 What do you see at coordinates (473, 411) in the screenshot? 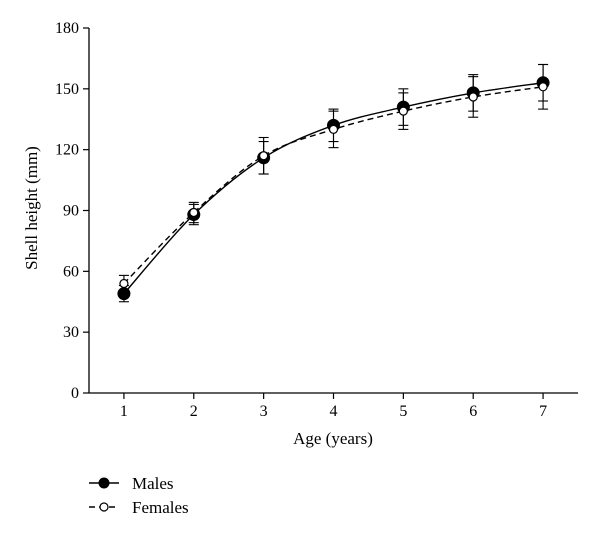
I see `x-tick-label-6: 6` at bounding box center [473, 411].